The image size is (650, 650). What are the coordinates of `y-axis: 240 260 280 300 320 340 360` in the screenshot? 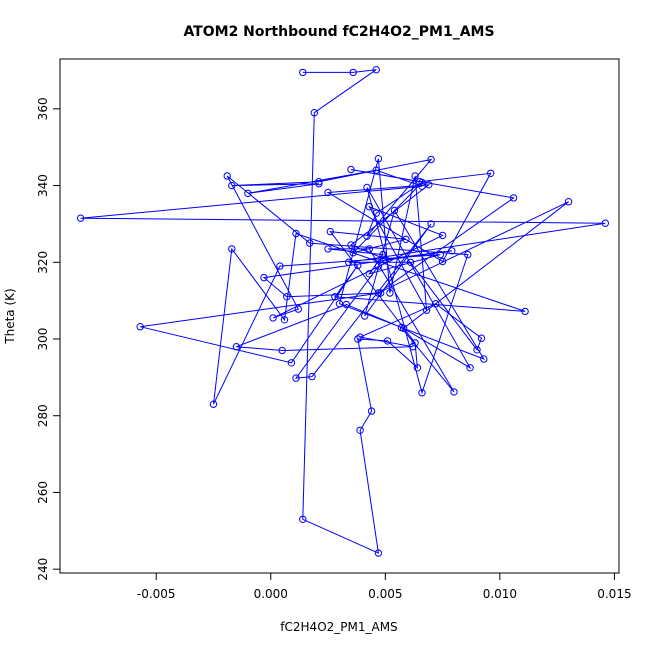 It's located at (48, 339).